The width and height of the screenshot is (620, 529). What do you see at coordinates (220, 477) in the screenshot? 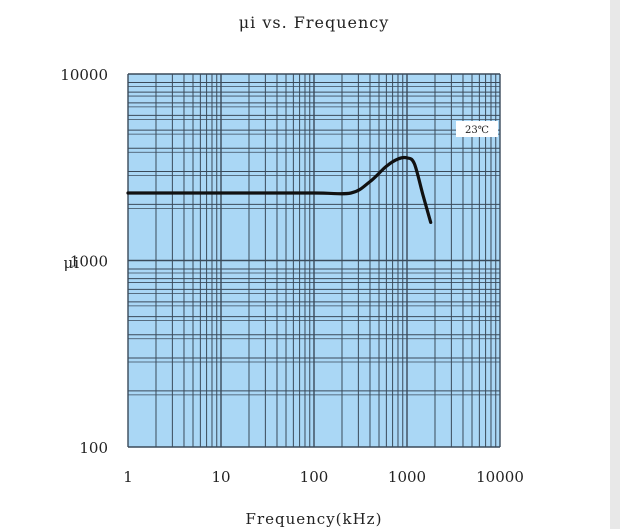
I see `x-tick-label: 10` at bounding box center [220, 477].